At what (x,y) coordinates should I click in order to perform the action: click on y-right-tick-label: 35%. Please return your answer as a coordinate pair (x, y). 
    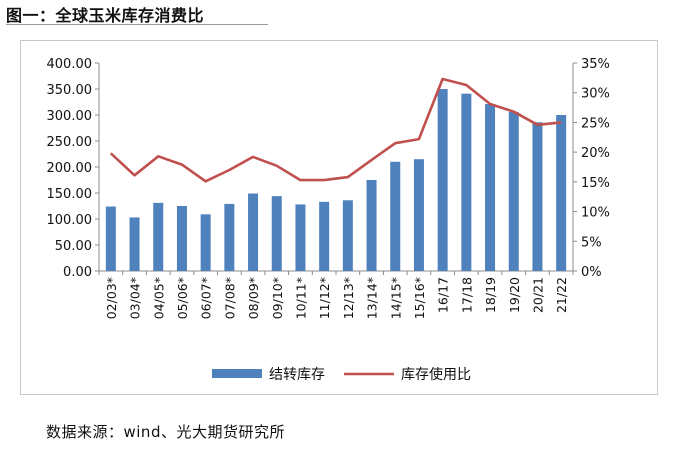
    Looking at the image, I should click on (595, 64).